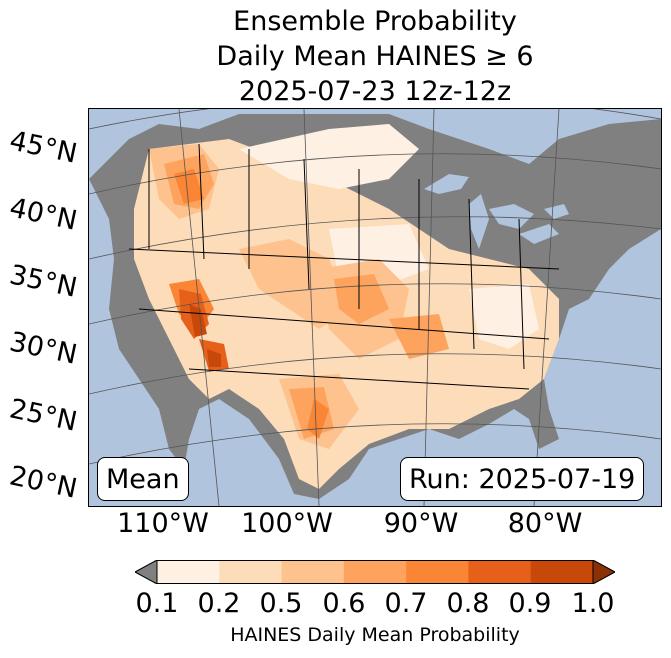 This screenshot has height=658, width=671. What do you see at coordinates (163, 523) in the screenshot?
I see `lon-label-110: 110°W` at bounding box center [163, 523].